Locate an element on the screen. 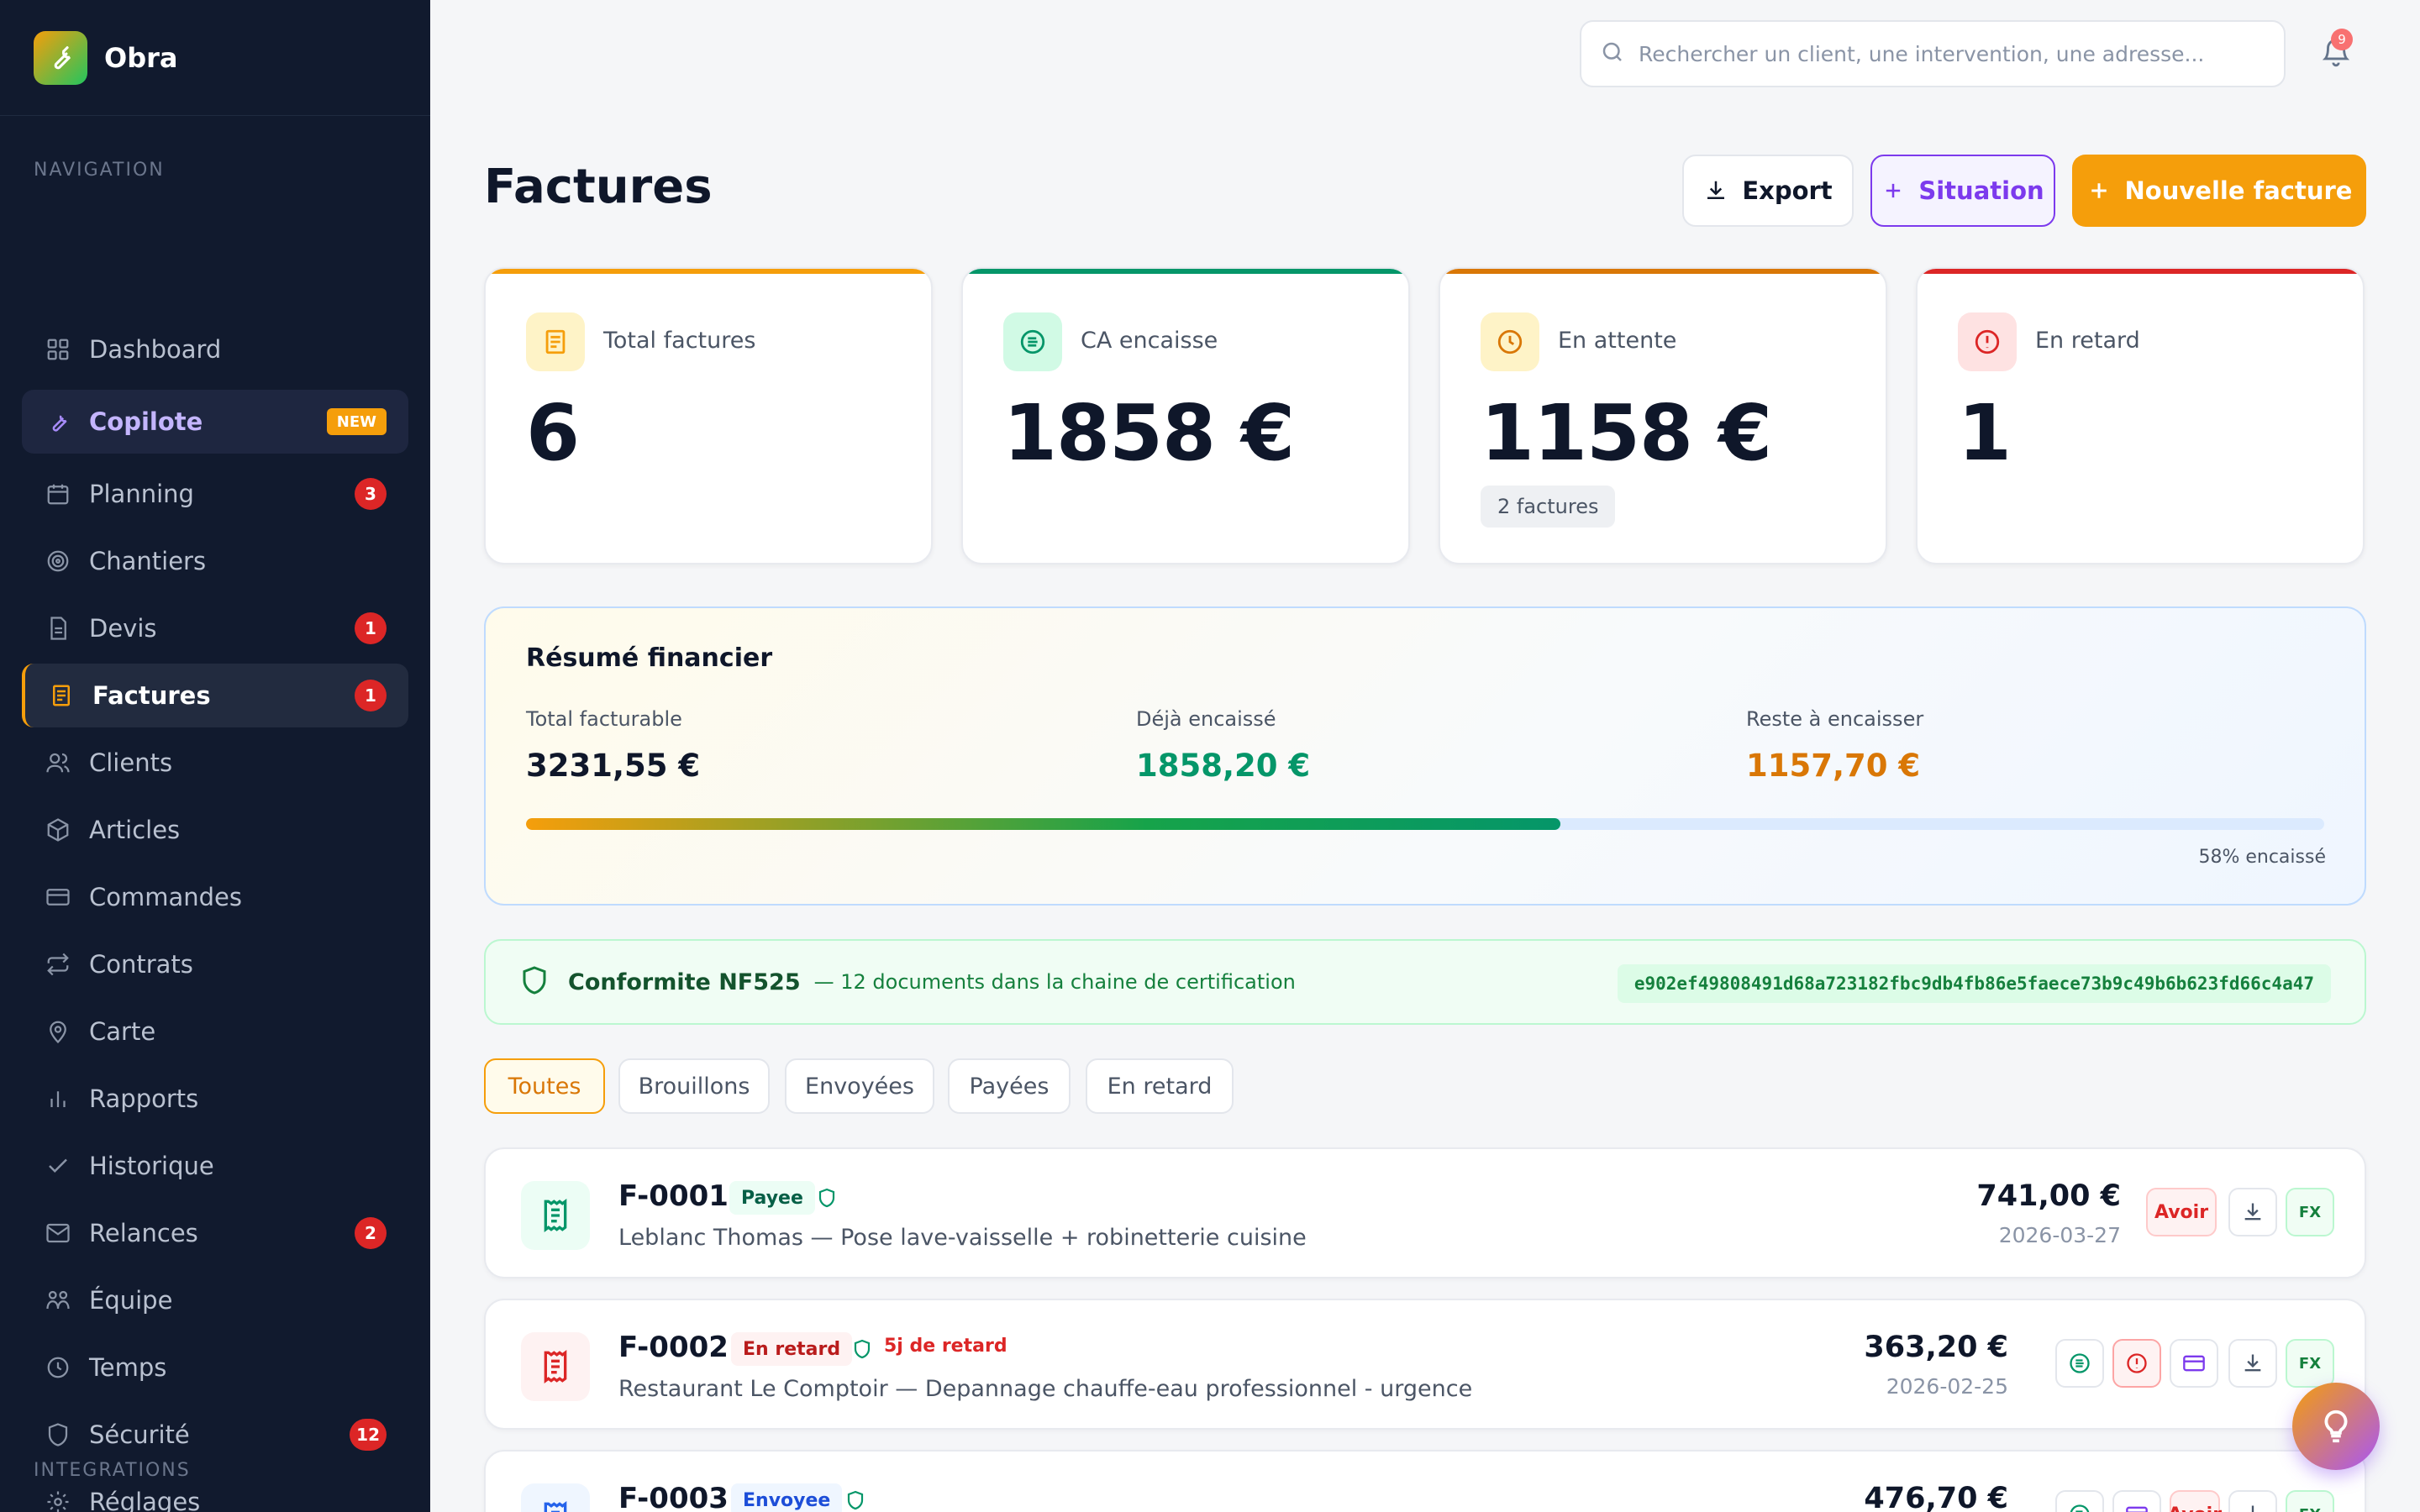  sidebar-item-label: Dashboard is located at coordinates (155, 349).